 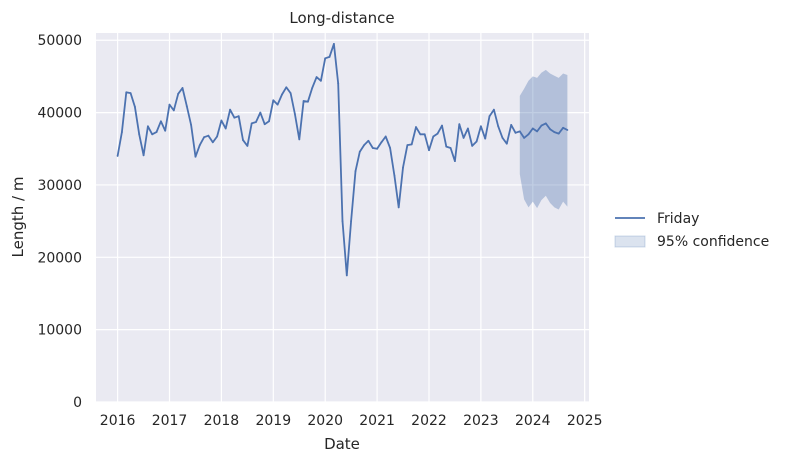 I want to click on x-tick-label: 2020, so click(x=325, y=421).